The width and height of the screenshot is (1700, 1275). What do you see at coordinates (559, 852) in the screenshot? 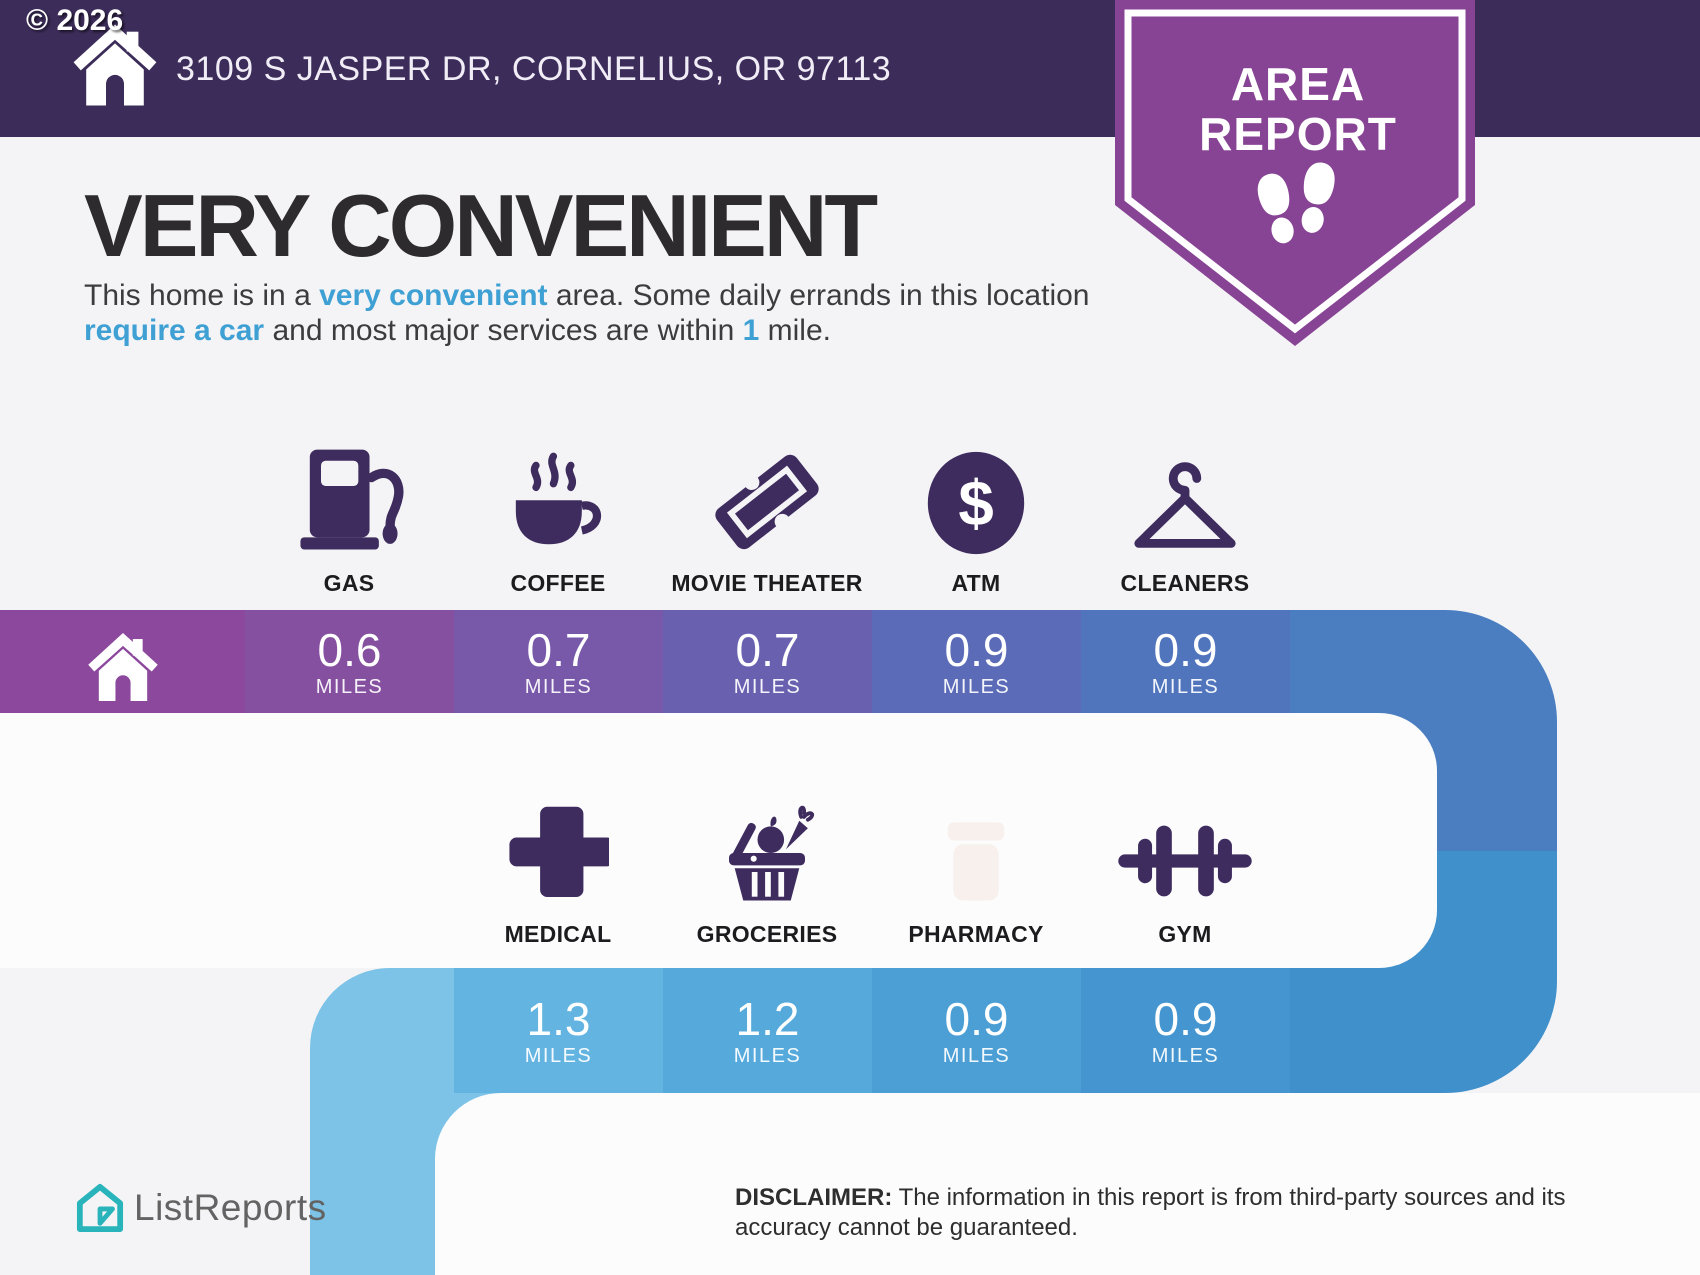
I see `medical-cross-icon` at bounding box center [559, 852].